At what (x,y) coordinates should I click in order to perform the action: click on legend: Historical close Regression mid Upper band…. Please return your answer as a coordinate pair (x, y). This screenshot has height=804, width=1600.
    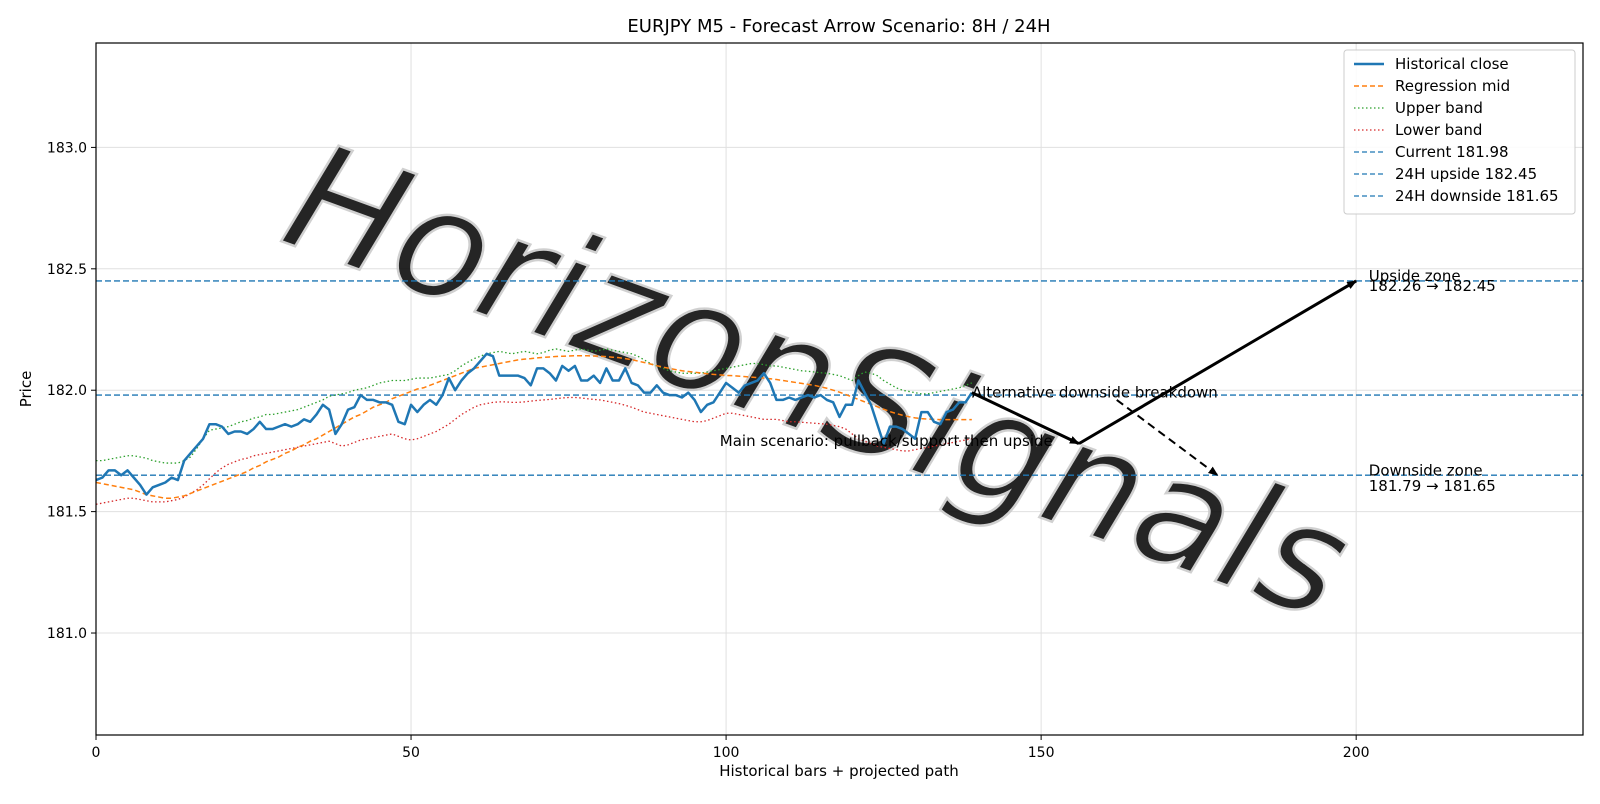
    Looking at the image, I should click on (1459, 132).